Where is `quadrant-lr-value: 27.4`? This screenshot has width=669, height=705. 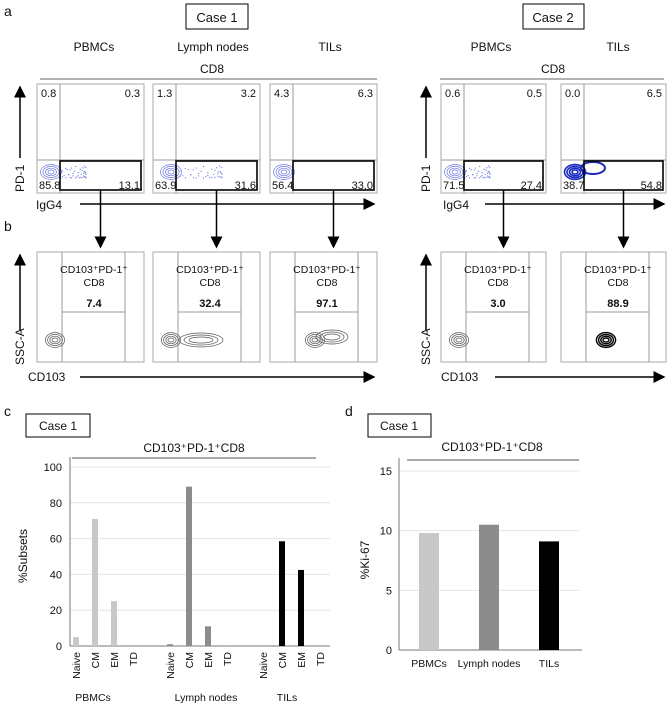
quadrant-lr-value: 27.4 is located at coordinates (531, 186).